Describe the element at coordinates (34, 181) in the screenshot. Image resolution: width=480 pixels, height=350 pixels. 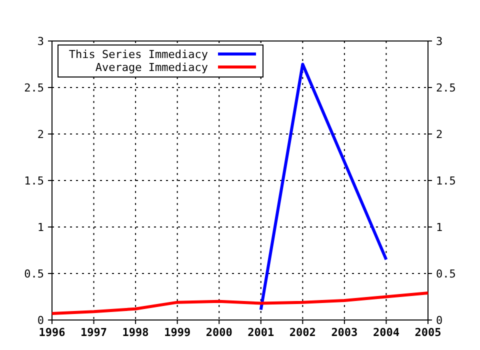
I see `y-tick-label: 1.5` at that location.